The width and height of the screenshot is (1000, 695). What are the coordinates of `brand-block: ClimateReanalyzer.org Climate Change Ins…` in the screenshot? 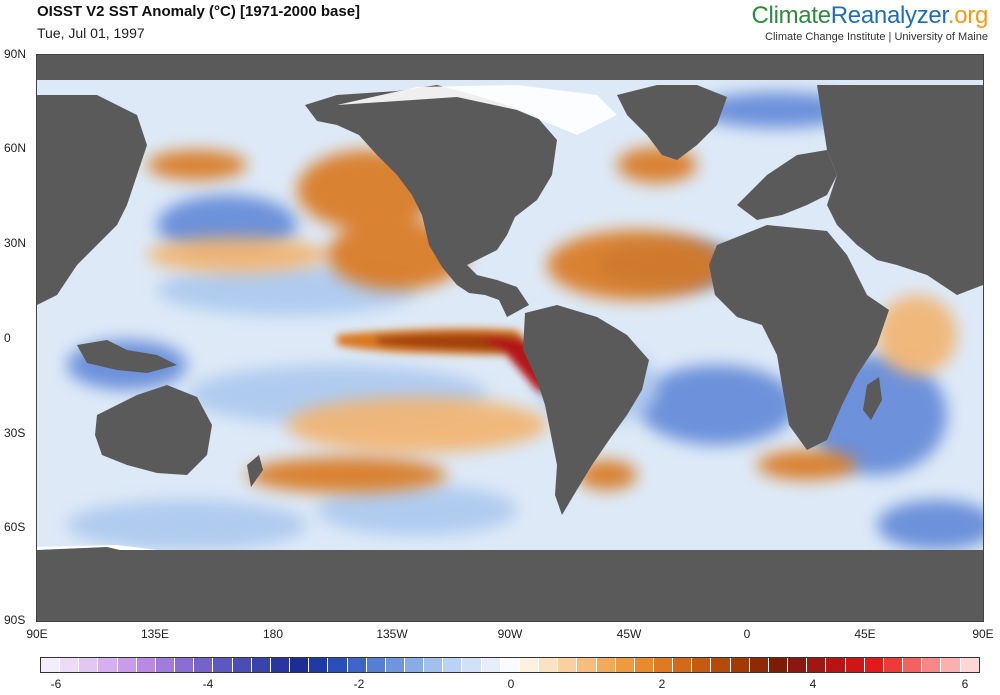 It's located at (870, 22).